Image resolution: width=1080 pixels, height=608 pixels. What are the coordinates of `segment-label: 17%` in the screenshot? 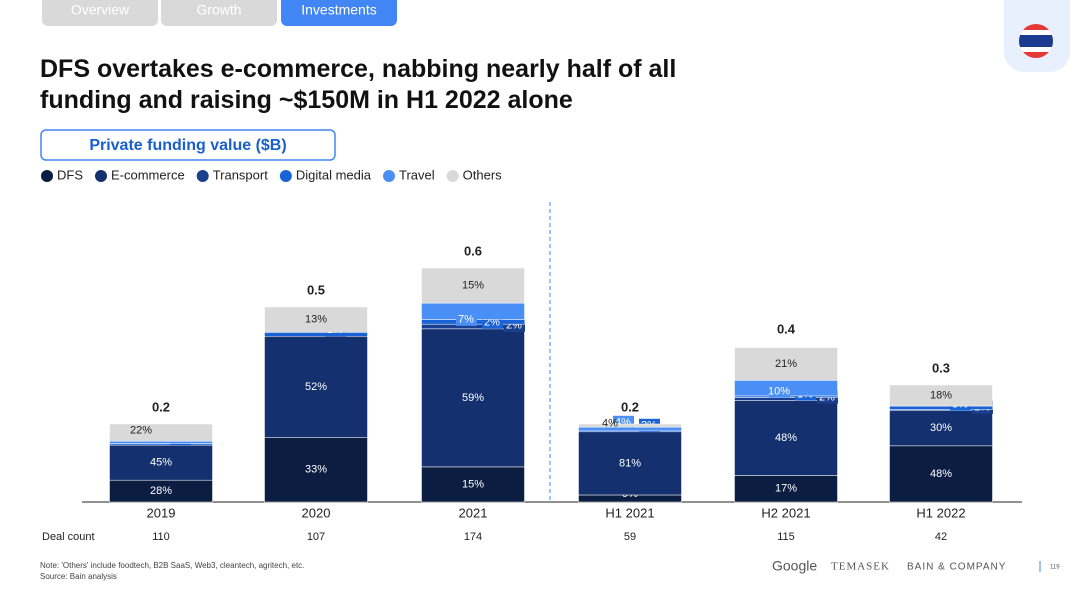 It's located at (786, 489).